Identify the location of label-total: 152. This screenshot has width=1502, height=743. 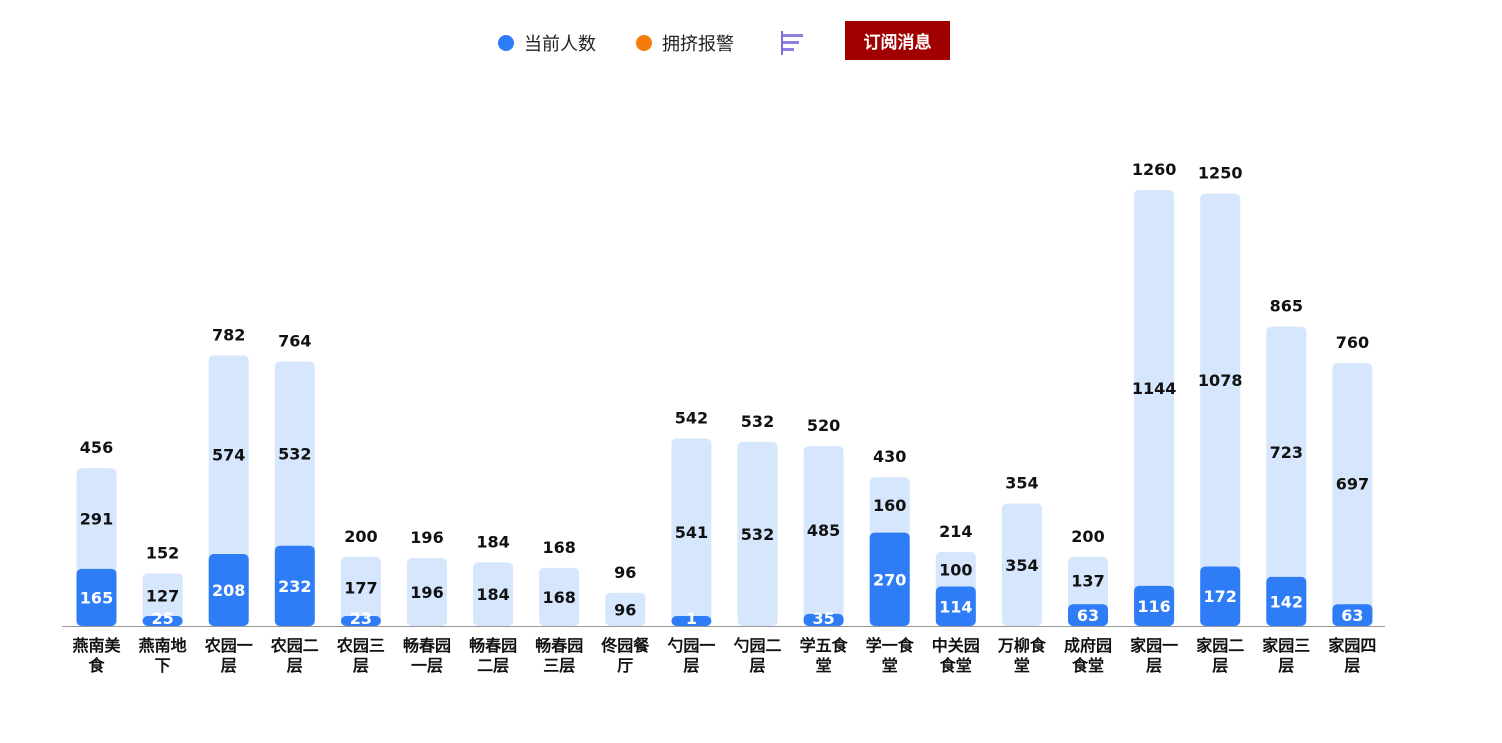
(162, 552).